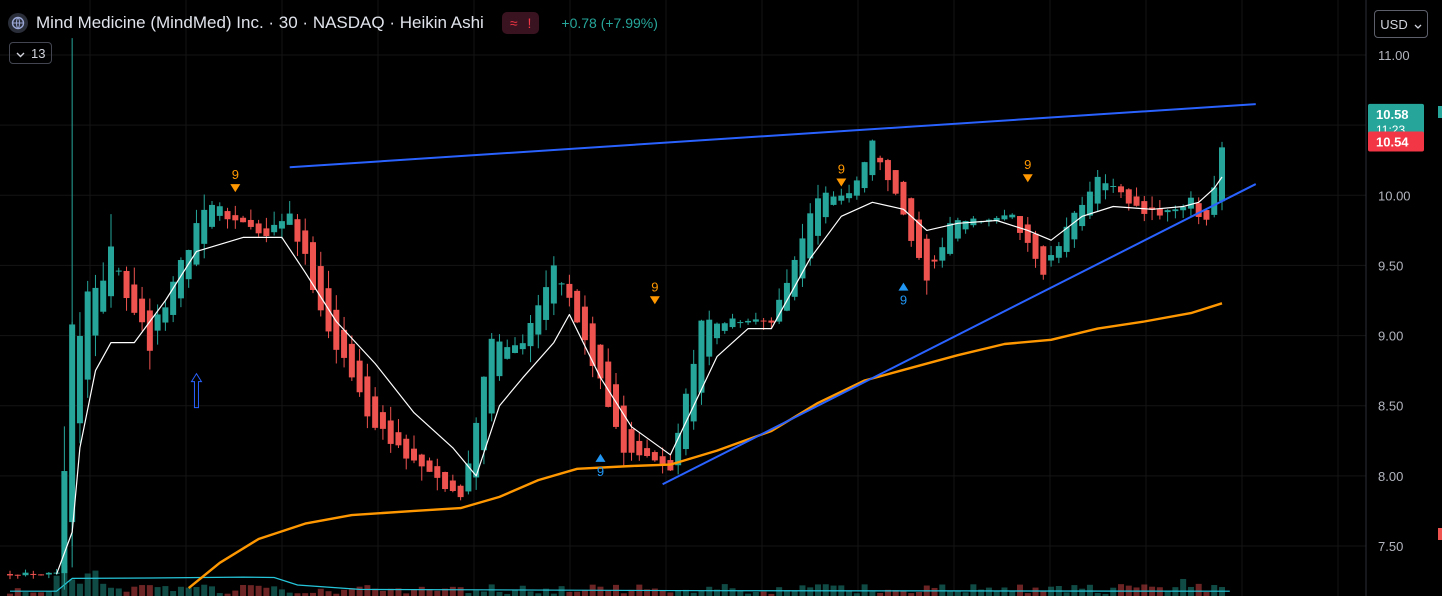 This screenshot has height=596, width=1442. What do you see at coordinates (1440, 112) in the screenshot?
I see `edge-mark-up` at bounding box center [1440, 112].